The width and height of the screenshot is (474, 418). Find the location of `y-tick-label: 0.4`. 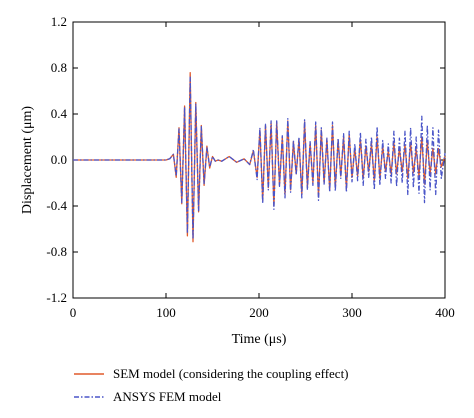

y-tick-label: 0.4 is located at coordinates (59, 113).